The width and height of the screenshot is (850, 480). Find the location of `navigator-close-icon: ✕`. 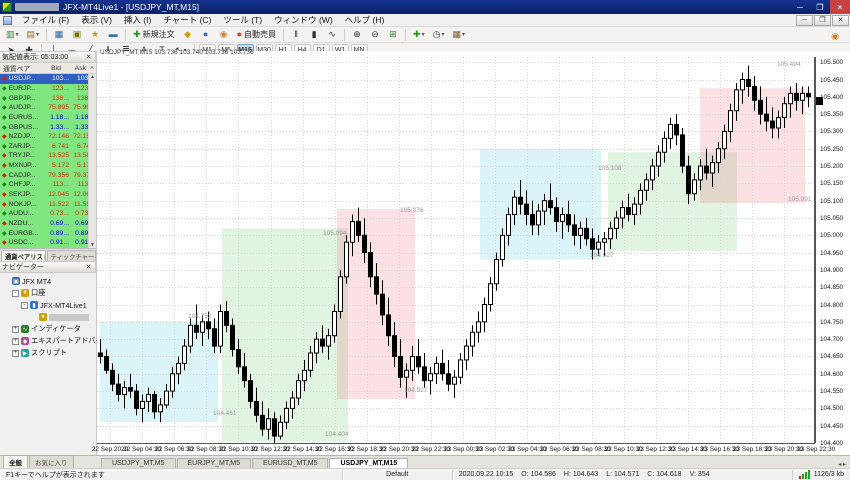

navigator-close-icon: ✕ is located at coordinates (88, 267).